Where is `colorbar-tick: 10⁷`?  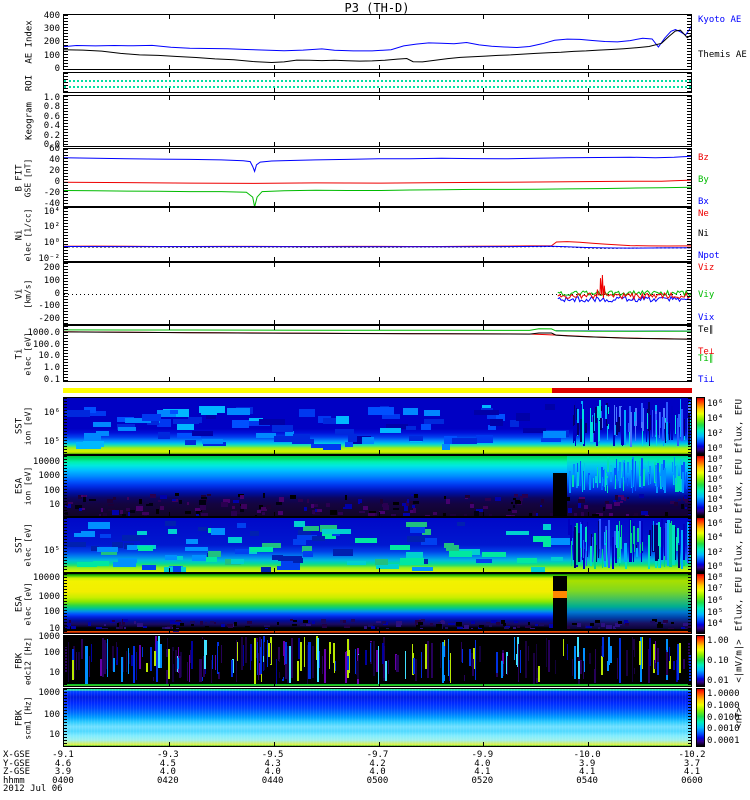
colorbar-tick: 10⁷ is located at coordinates (715, 469).